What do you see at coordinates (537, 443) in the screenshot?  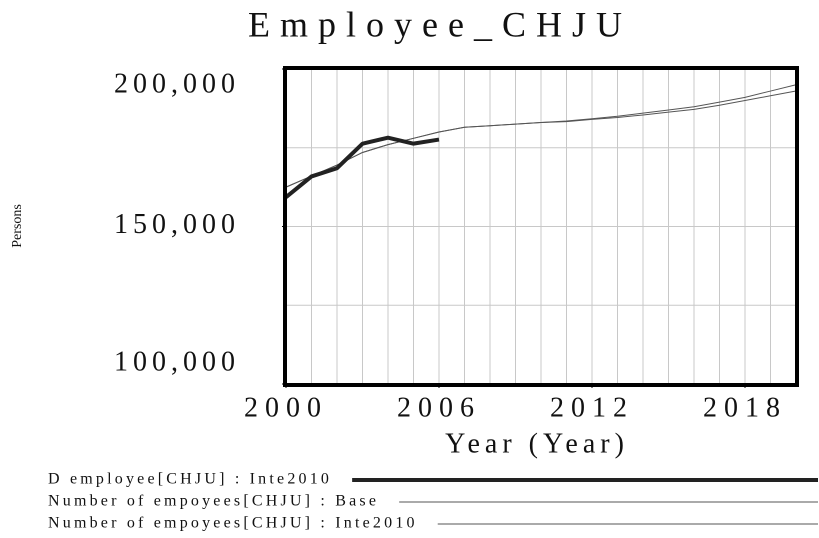 I see `x-axis-label: Year (Year)` at bounding box center [537, 443].